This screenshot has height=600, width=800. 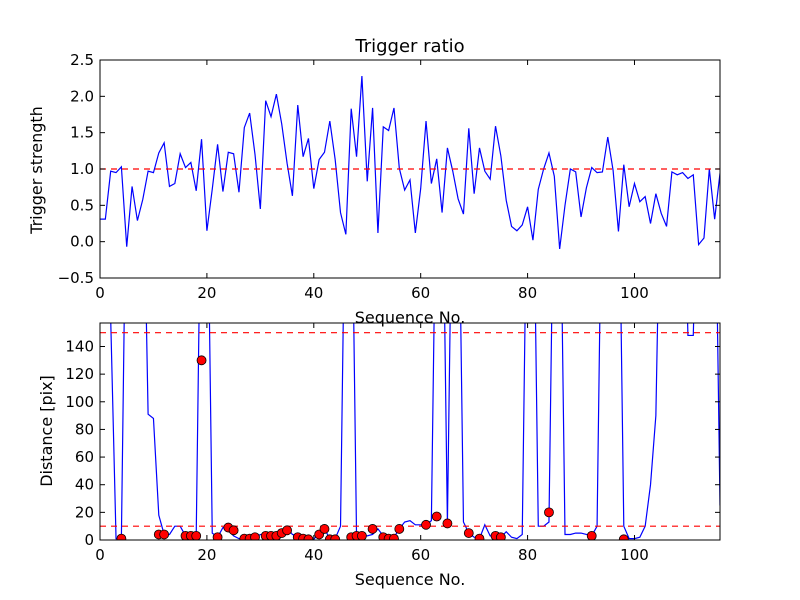 I want to click on y-tick-label: 2.5, so click(x=82, y=60).